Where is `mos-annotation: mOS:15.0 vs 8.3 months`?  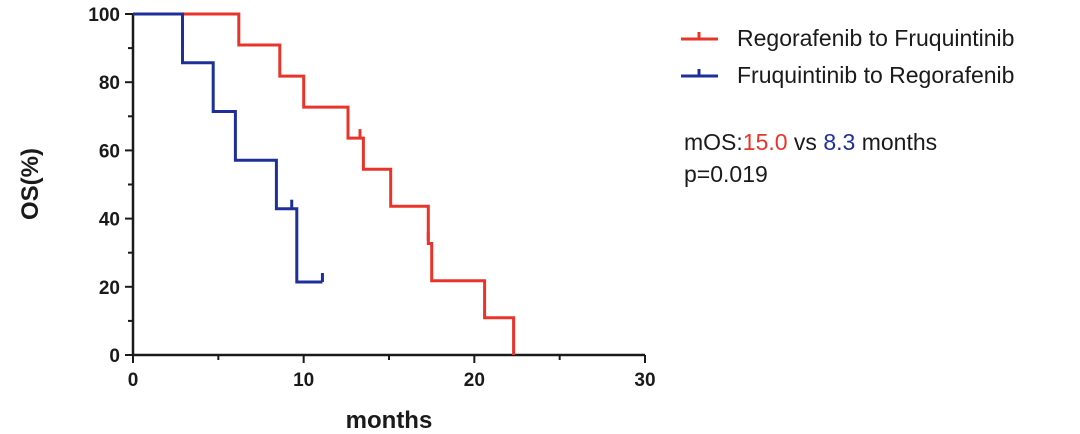 mos-annotation: mOS:15.0 vs 8.3 months is located at coordinates (810, 142).